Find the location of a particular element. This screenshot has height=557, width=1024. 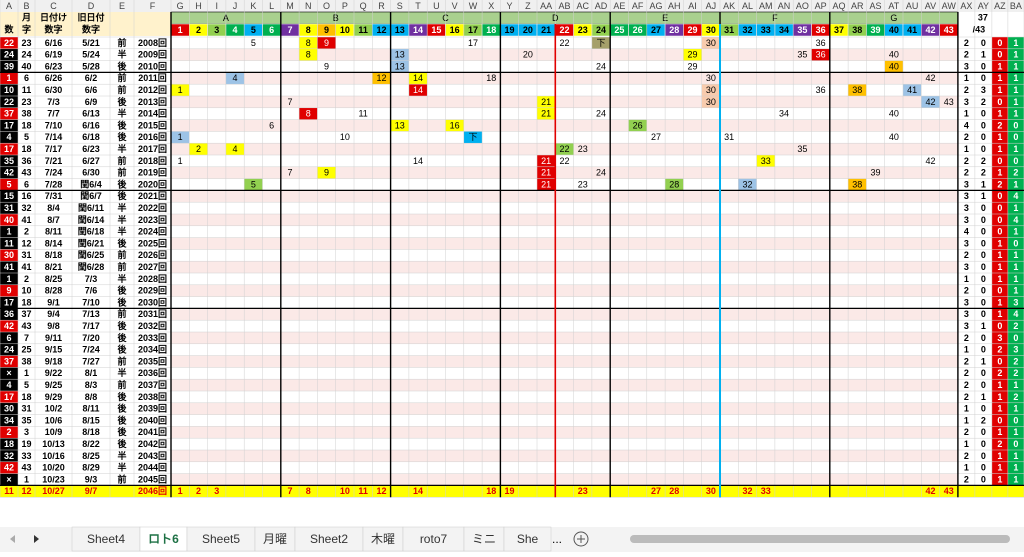

sheet-tab-label: roto7 is located at coordinates (434, 539).